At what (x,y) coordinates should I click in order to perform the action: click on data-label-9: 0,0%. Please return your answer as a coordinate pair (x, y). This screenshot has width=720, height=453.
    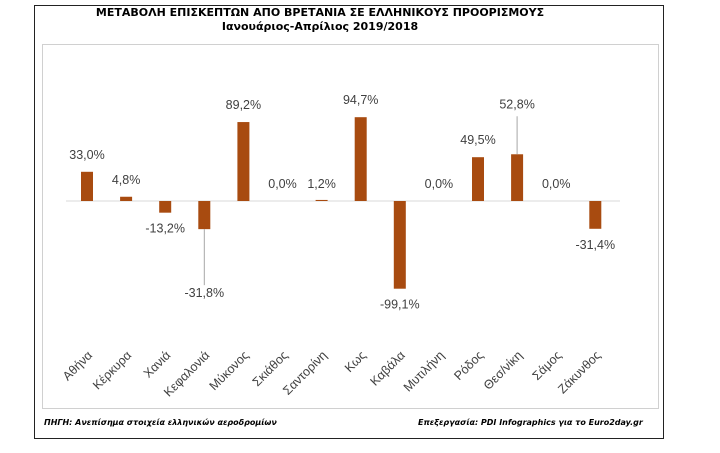
    Looking at the image, I should click on (439, 184).